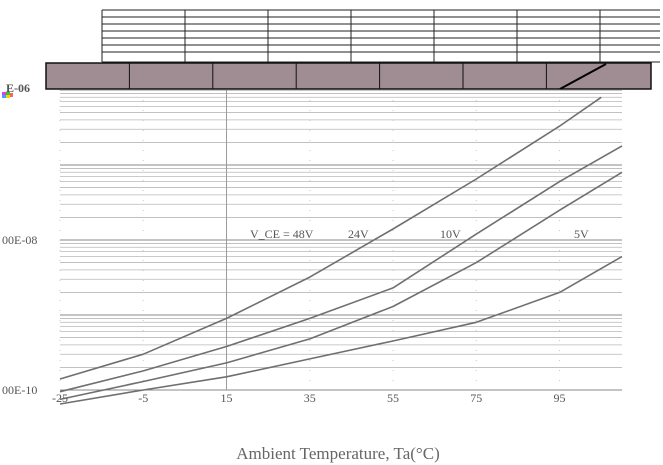 This screenshot has width=663, height=465. I want to click on band-fill, so click(348, 76).